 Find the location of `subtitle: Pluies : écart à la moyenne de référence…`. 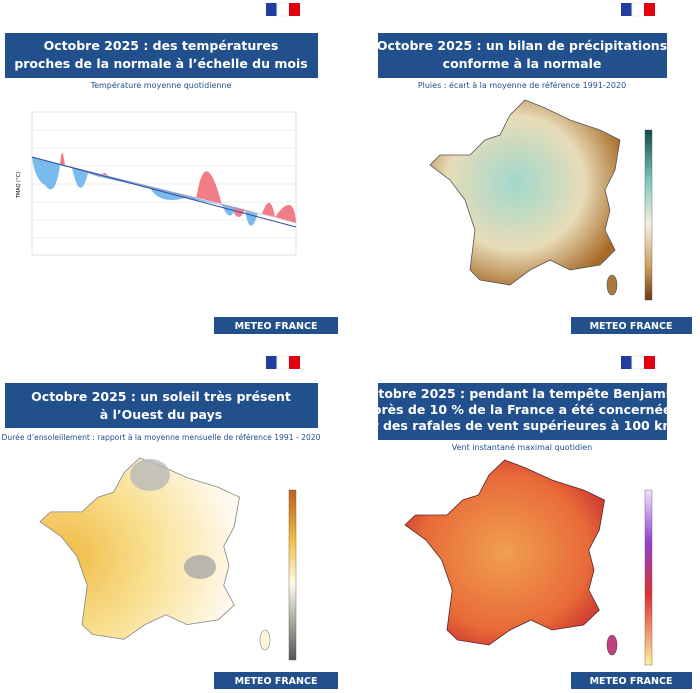

subtitle: Pluies : écart à la moyenne de référence… is located at coordinates (522, 85).